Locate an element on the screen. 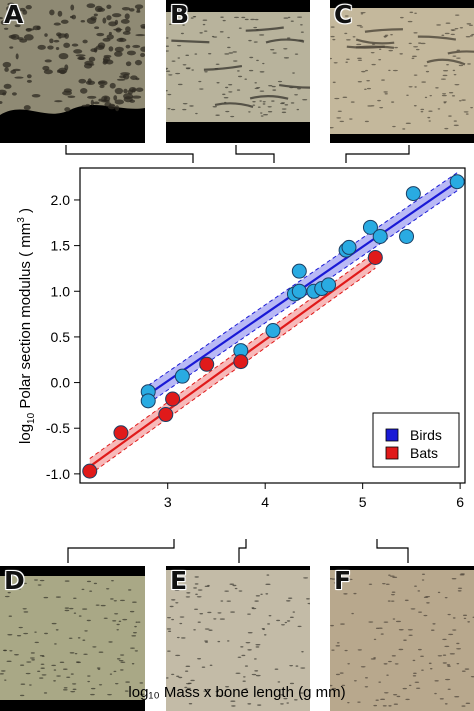 This screenshot has width=474, height=711. micrograph-panel-d: D is located at coordinates (72, 638).